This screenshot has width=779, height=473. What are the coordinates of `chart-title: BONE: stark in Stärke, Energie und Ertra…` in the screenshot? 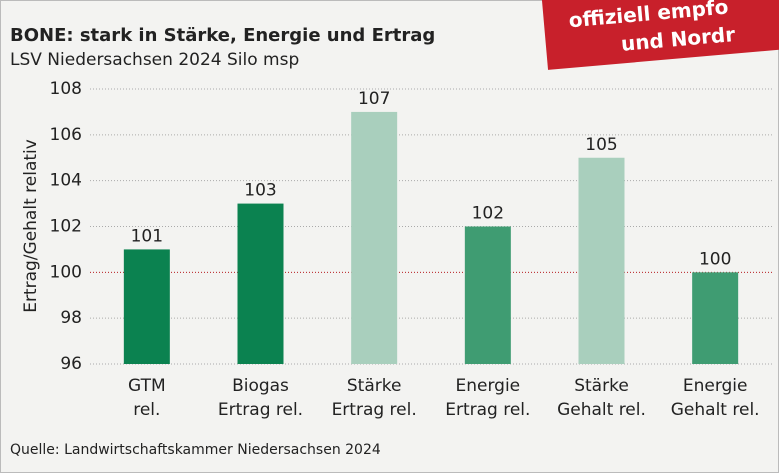 It's located at (222, 35).